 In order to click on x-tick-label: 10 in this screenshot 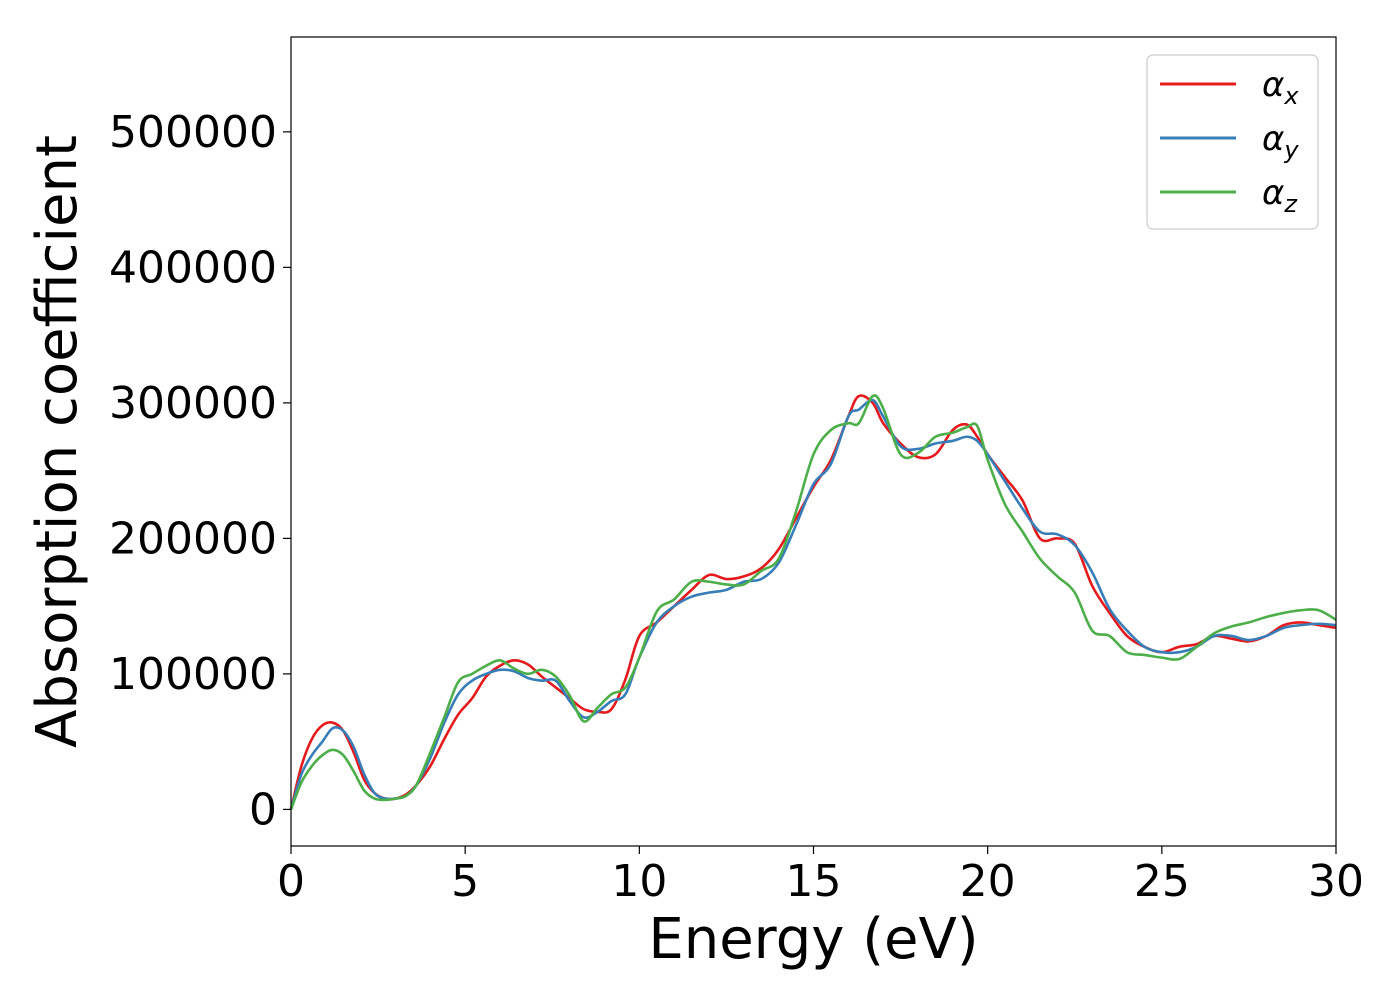, I will do `click(639, 881)`.